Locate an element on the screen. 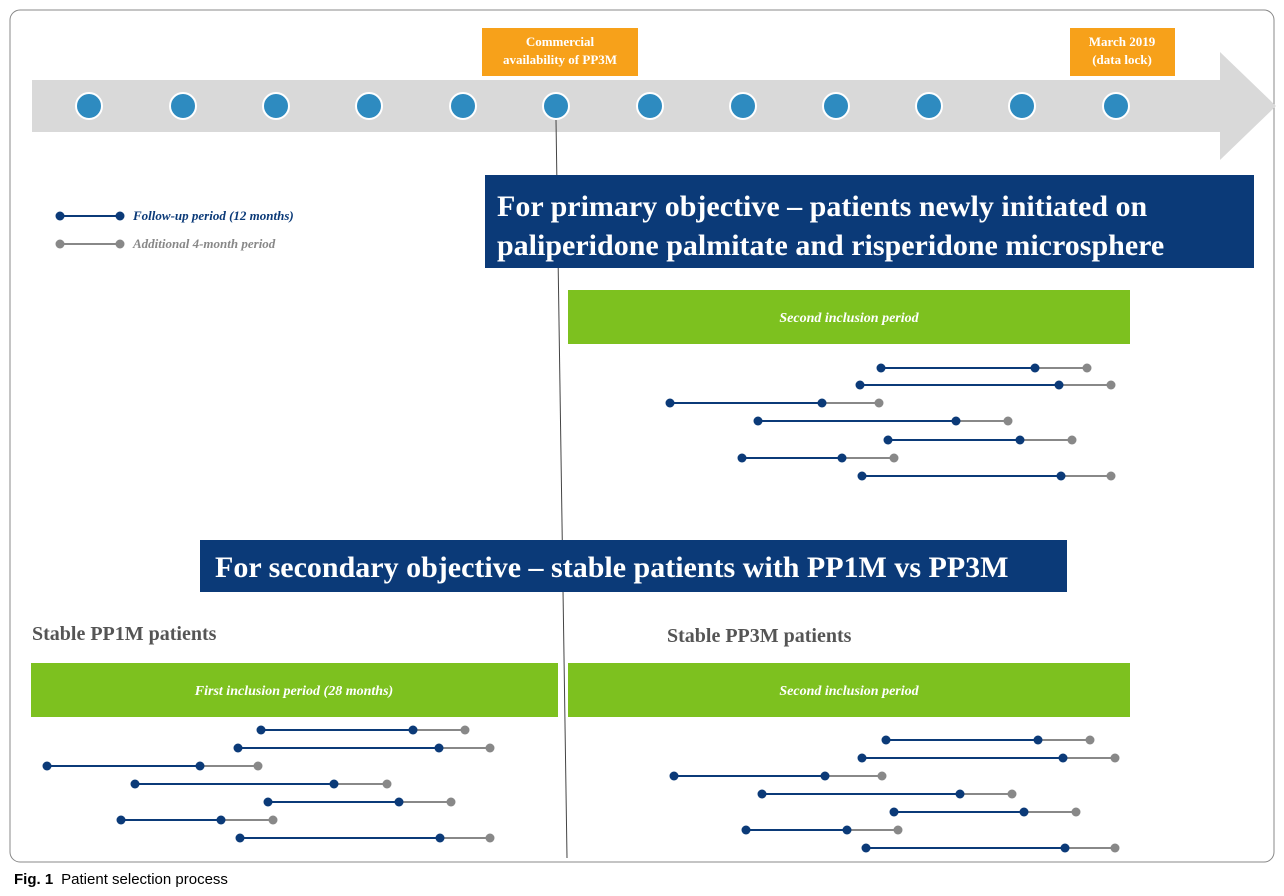 This screenshot has height=896, width=1284. marker-text: availability of PP3M is located at coordinates (560, 59).